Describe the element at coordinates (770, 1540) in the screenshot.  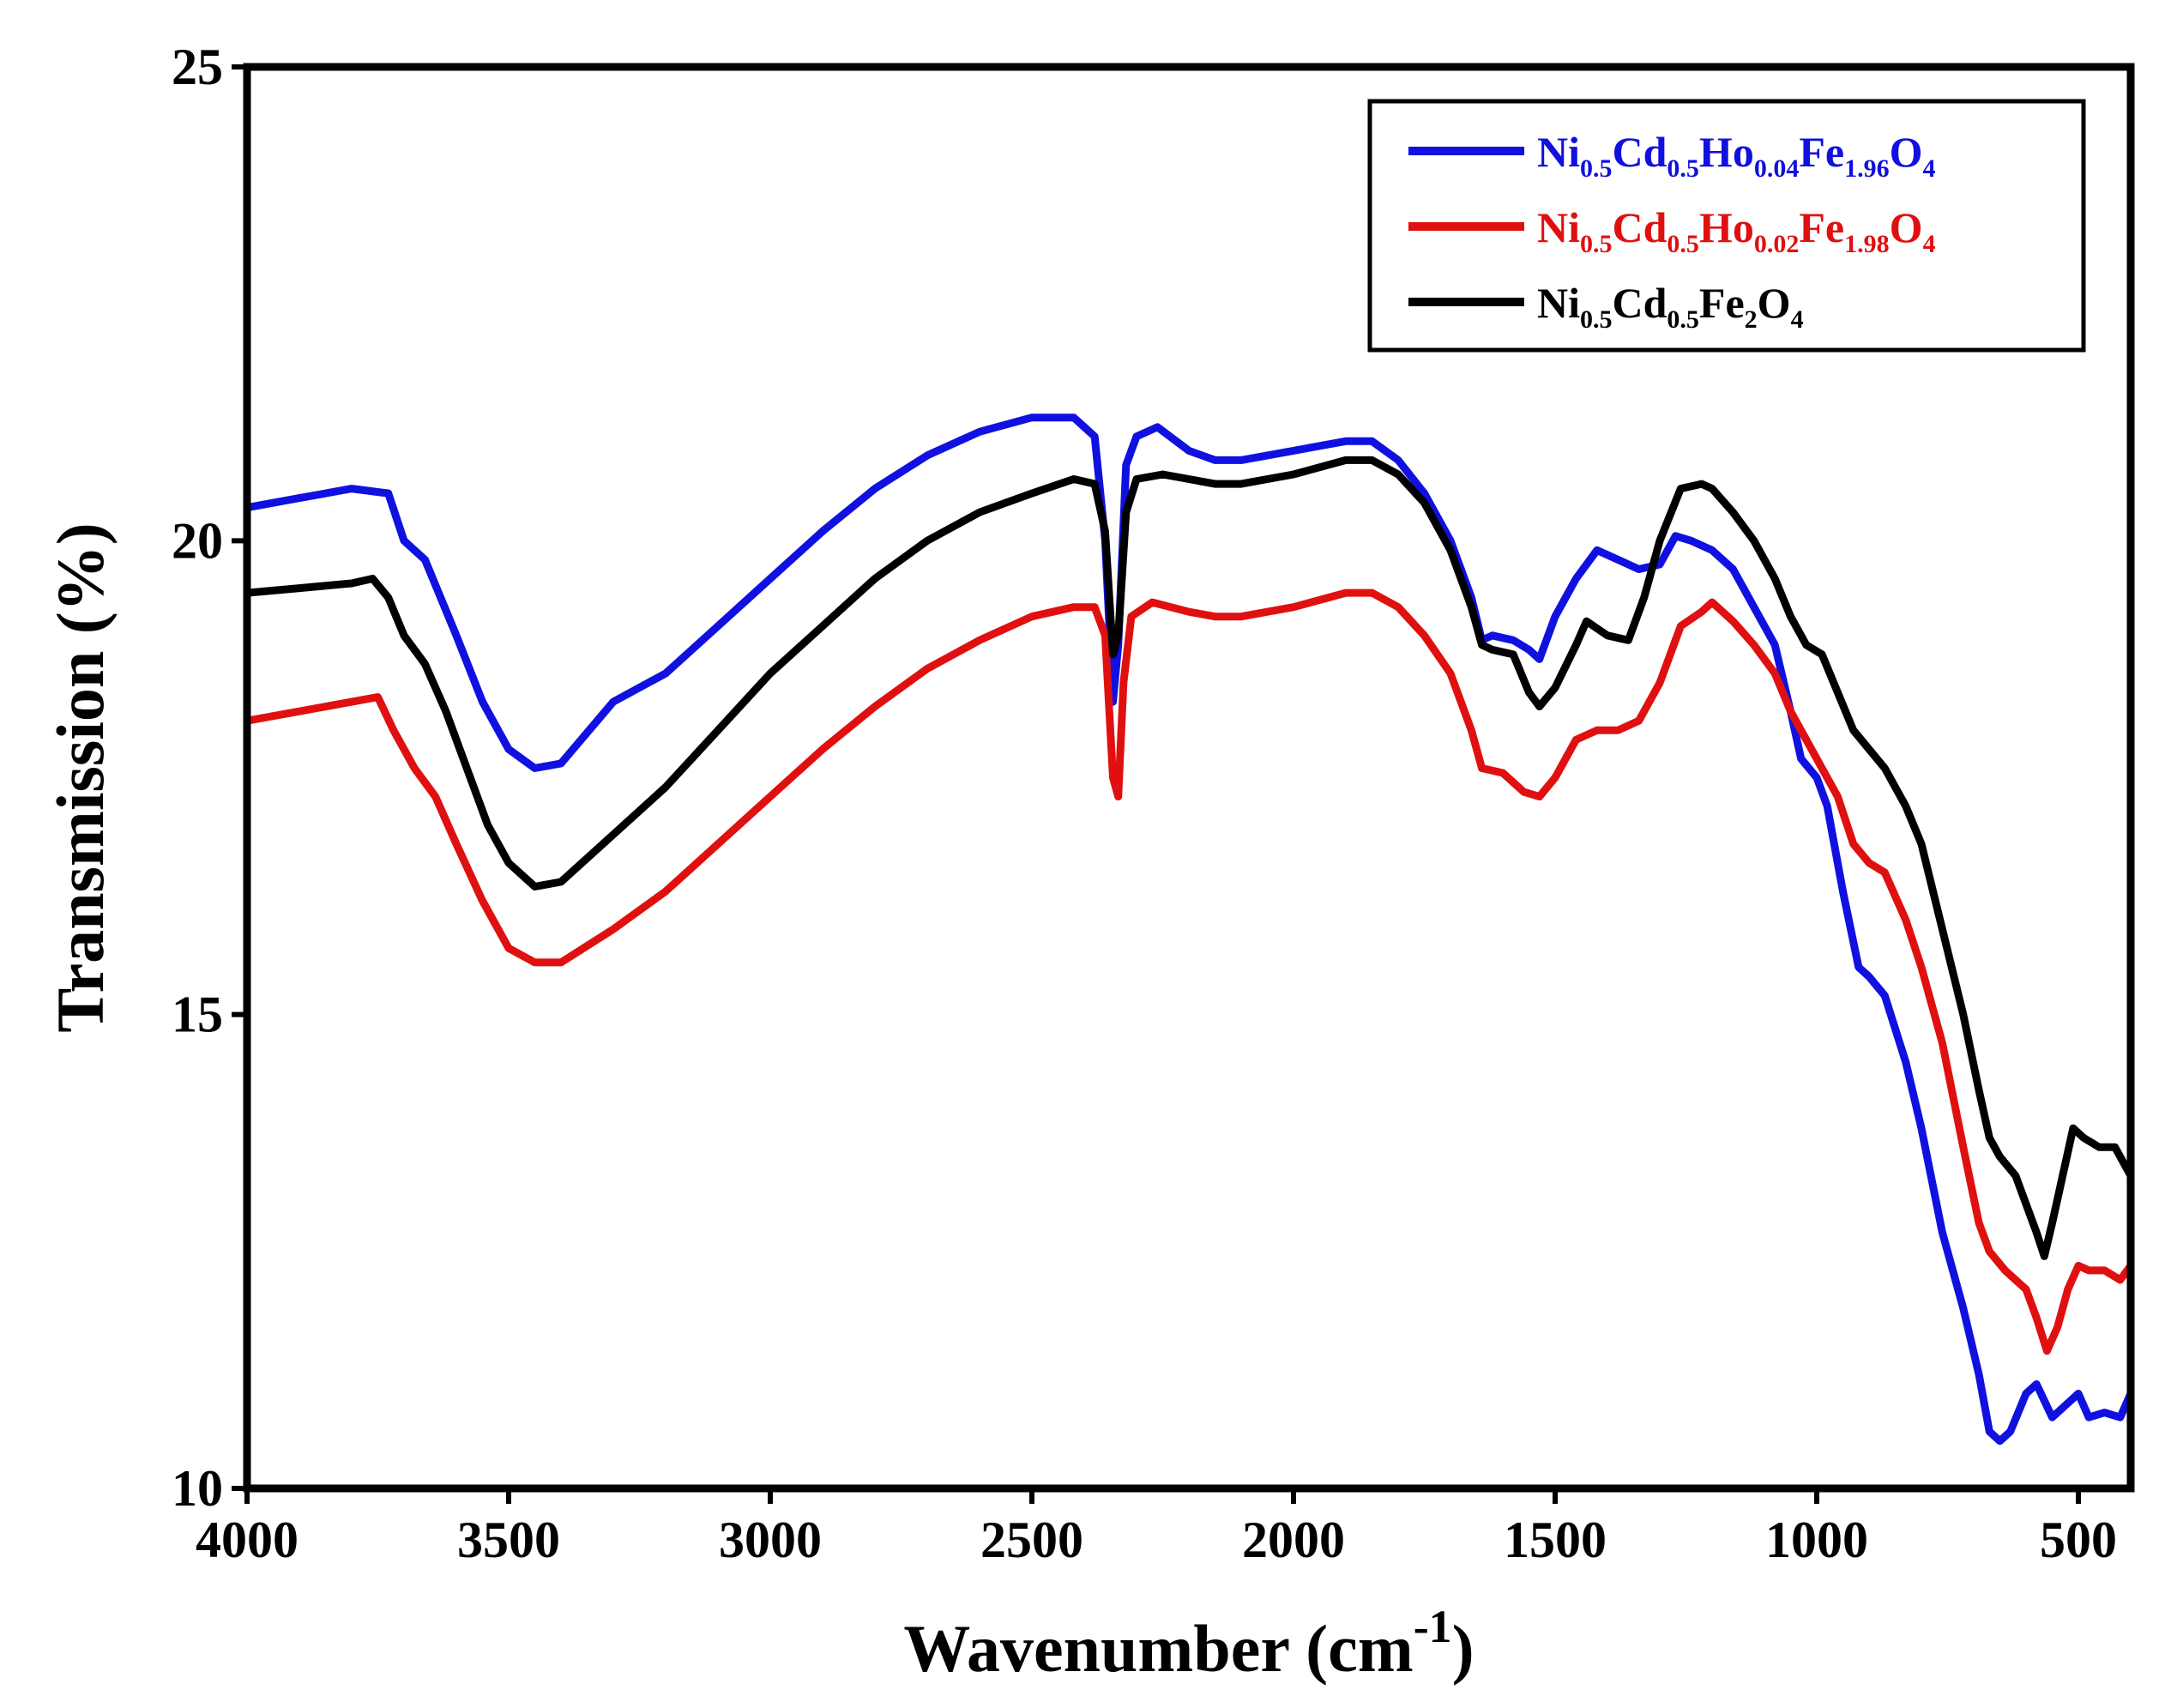
I see `x-tick-label: 3000` at that location.